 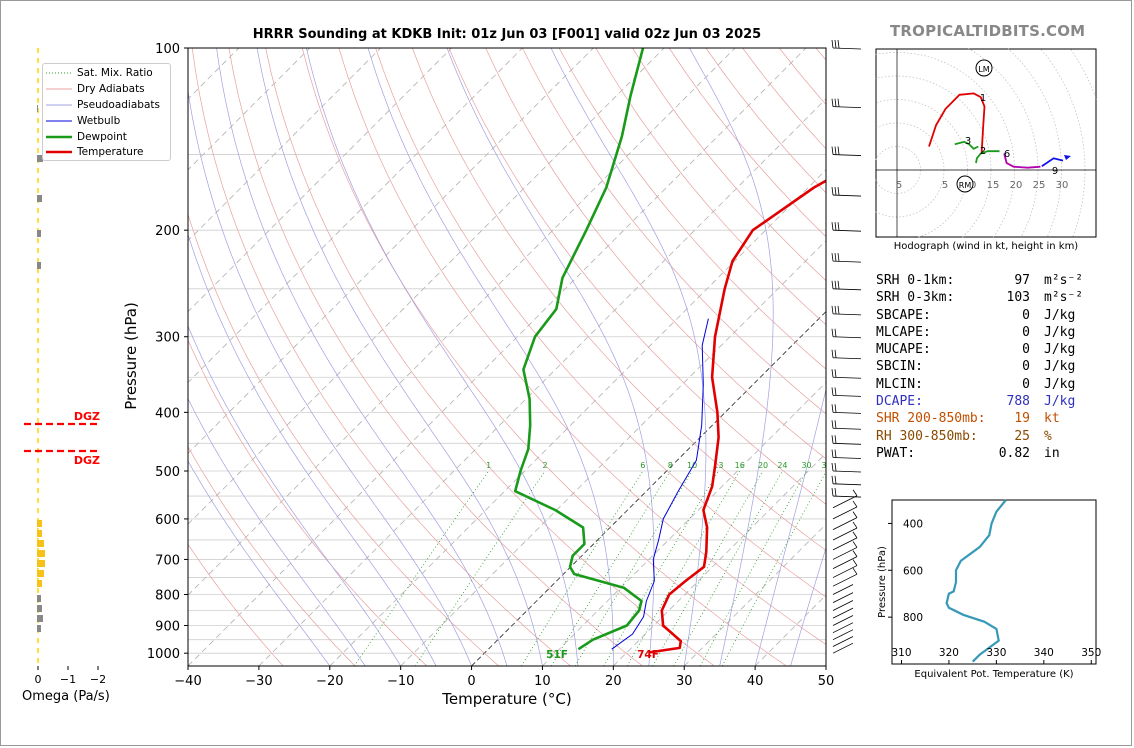 I want to click on hodograph-frame, so click(x=986, y=143).